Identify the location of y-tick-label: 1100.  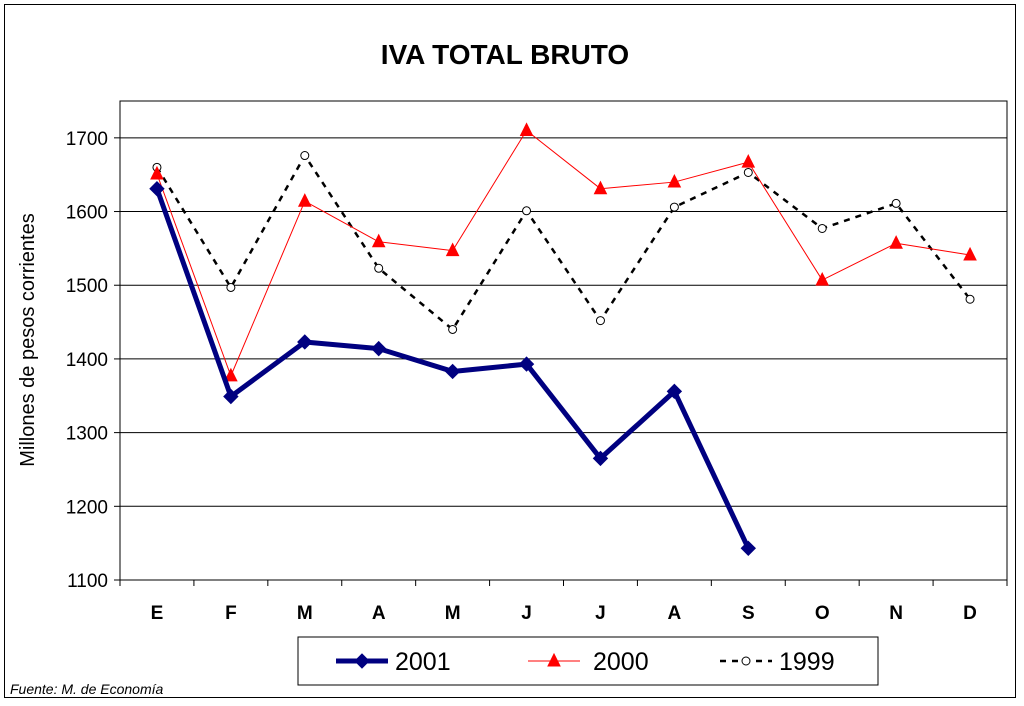
(87, 581).